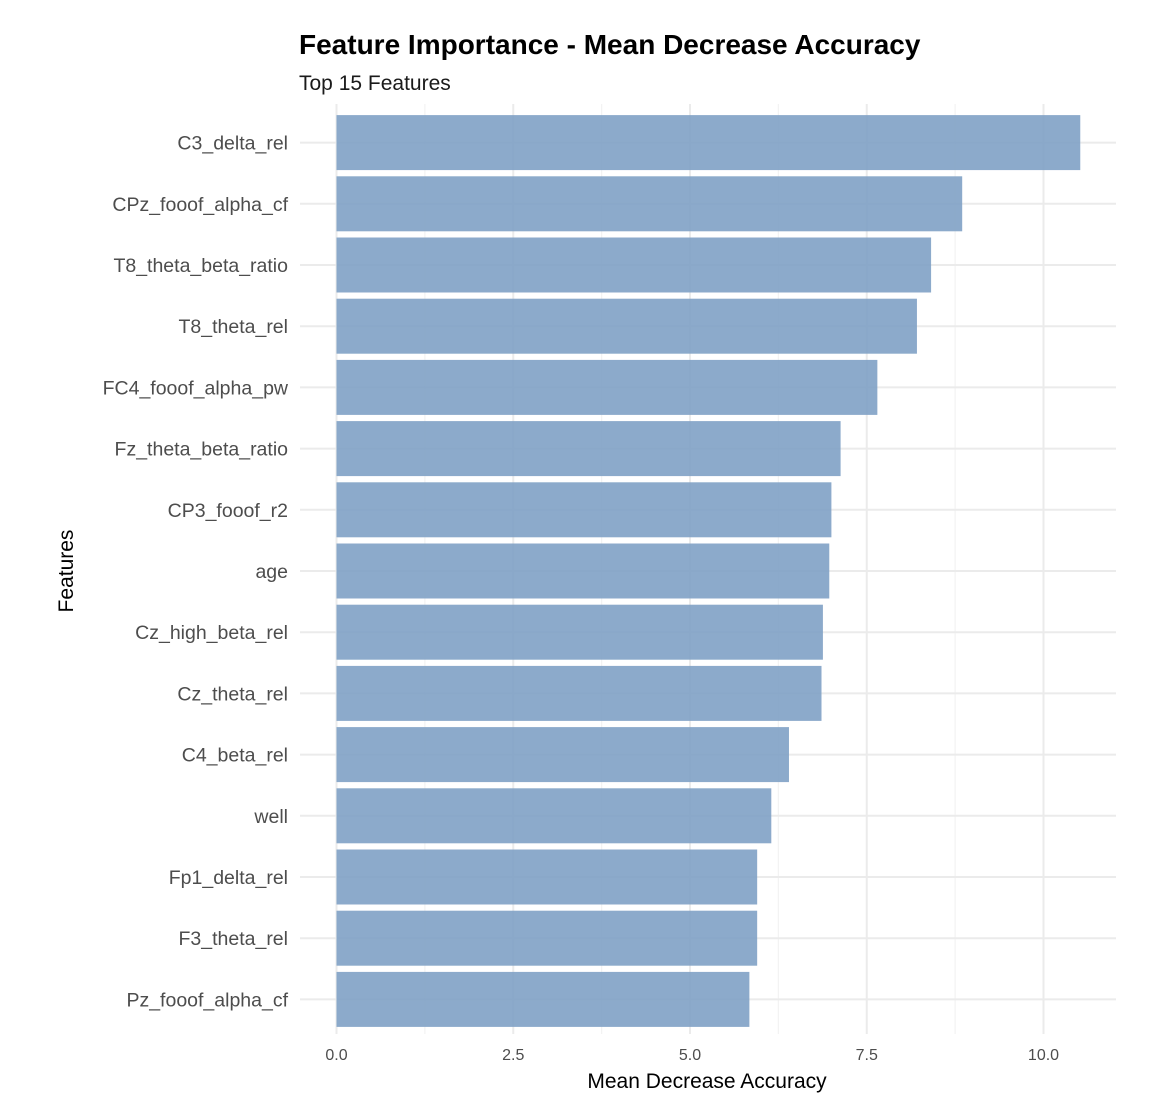 The image size is (1166, 1100). What do you see at coordinates (232, 694) in the screenshot?
I see `y-tick-label-9: Cz_theta_rel` at bounding box center [232, 694].